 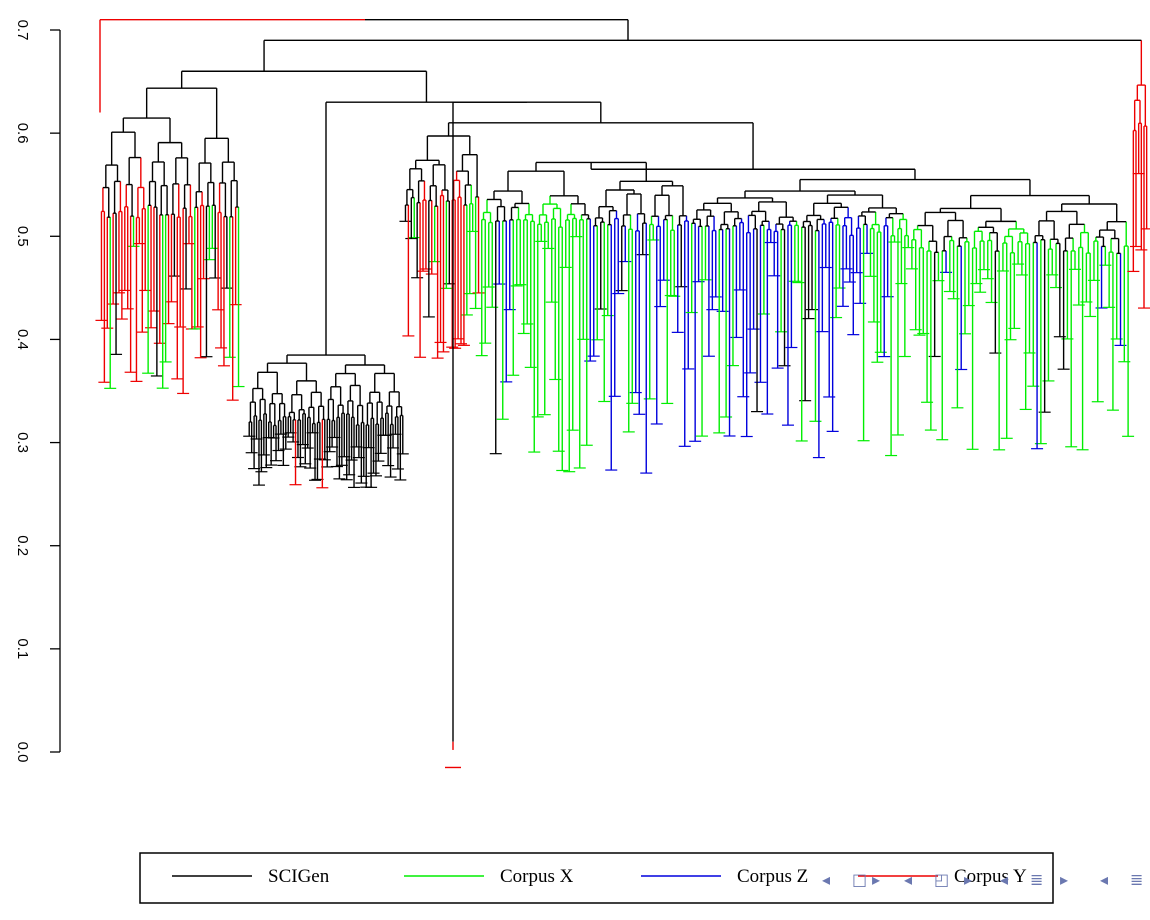 I want to click on y-tick-label: 0.4, so click(x=22, y=339).